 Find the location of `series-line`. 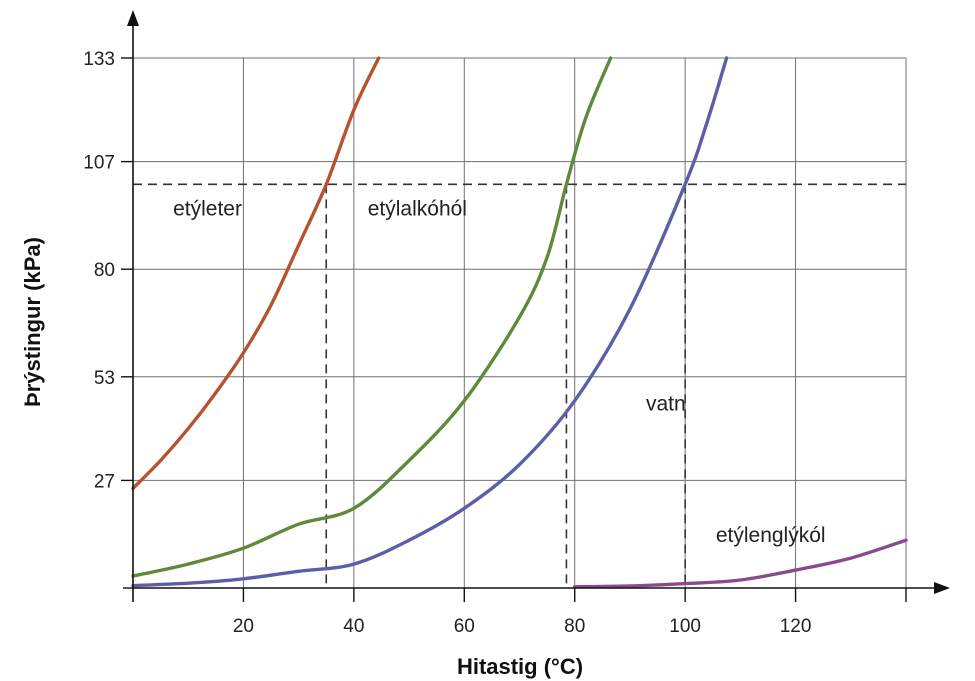

series-line is located at coordinates (740, 563).